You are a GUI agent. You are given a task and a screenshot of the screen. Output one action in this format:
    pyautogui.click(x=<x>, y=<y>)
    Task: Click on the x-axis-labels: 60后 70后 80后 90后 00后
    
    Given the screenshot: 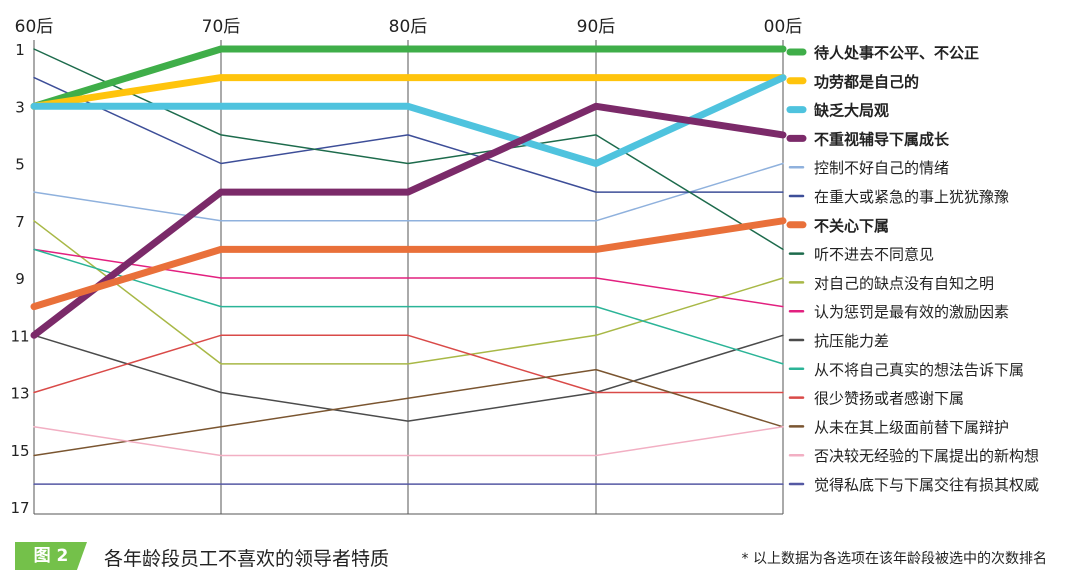 What is the action you would take?
    pyautogui.click(x=409, y=27)
    